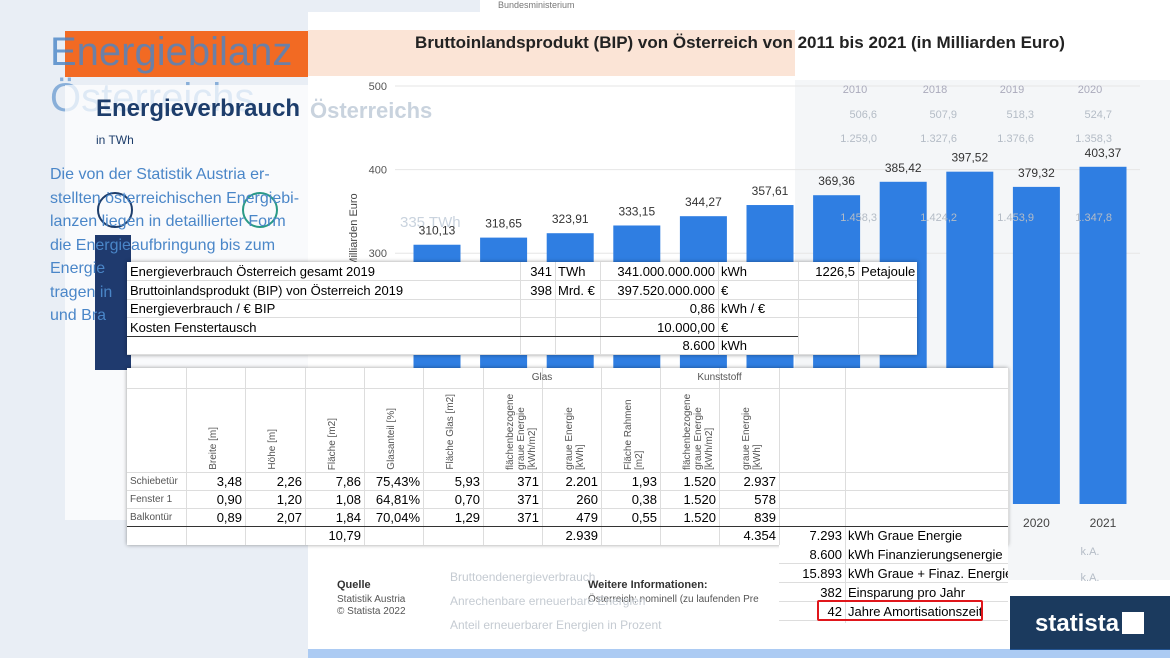  I want to click on slide-text-line: die Energieaufbringung bis zum, so click(163, 245).